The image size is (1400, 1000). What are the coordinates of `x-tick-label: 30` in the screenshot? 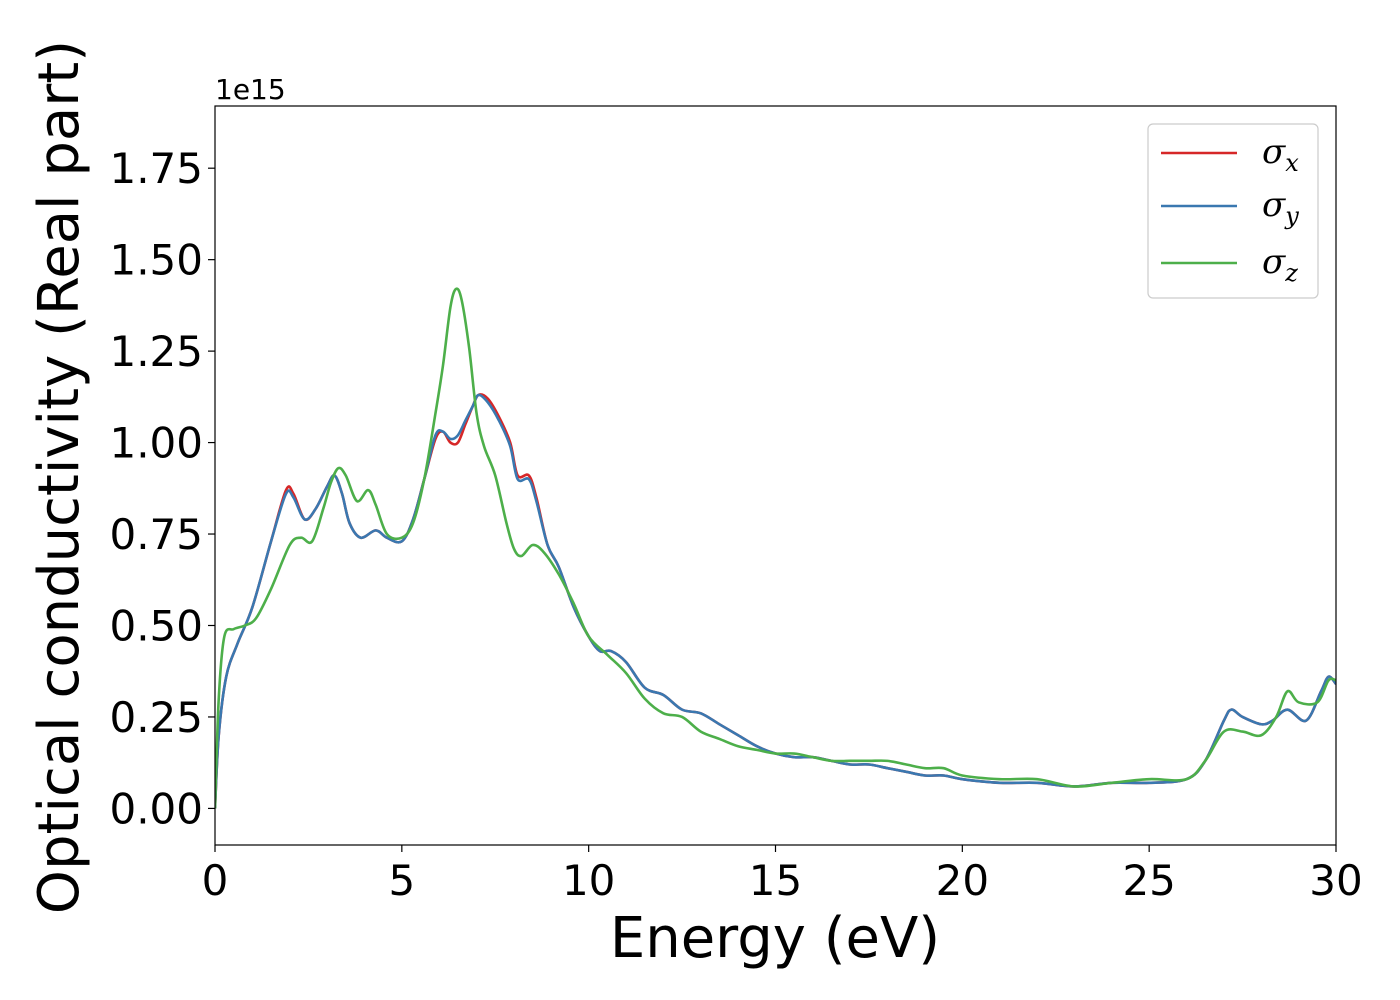 It's located at (1335, 880).